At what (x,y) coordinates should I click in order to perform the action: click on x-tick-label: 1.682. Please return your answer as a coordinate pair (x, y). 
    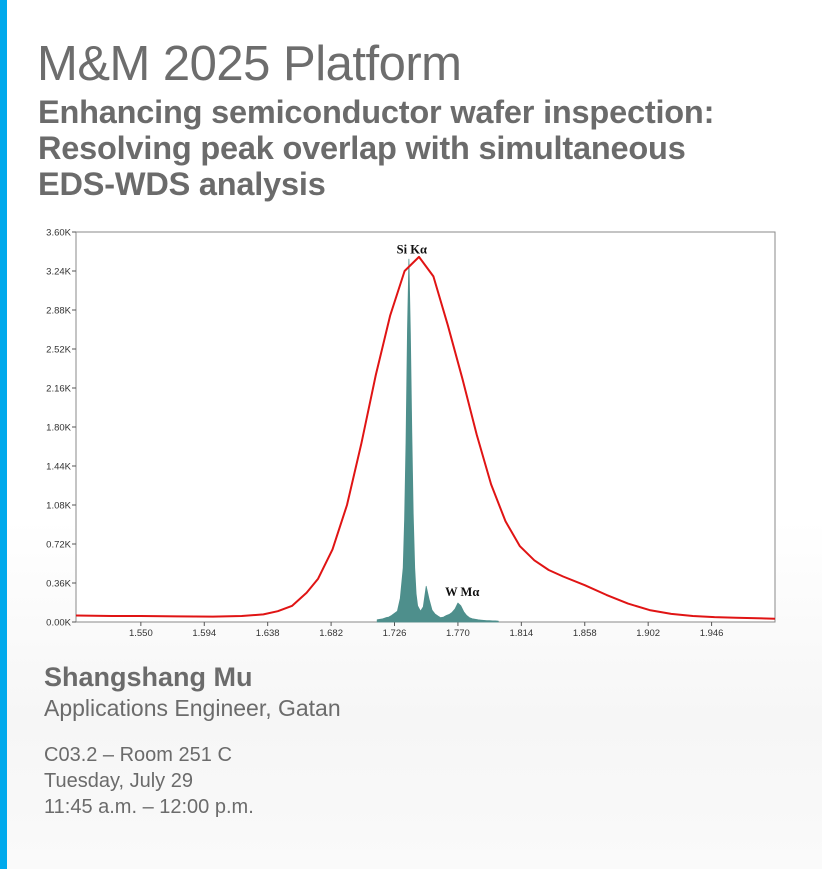
    Looking at the image, I should click on (331, 633).